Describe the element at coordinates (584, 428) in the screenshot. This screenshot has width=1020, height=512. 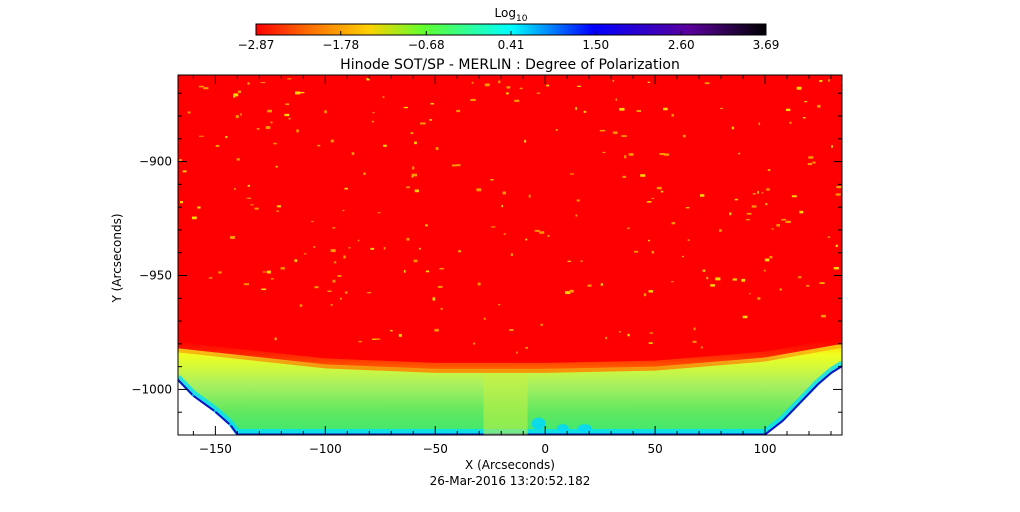
I see `off-limb-blob` at that location.